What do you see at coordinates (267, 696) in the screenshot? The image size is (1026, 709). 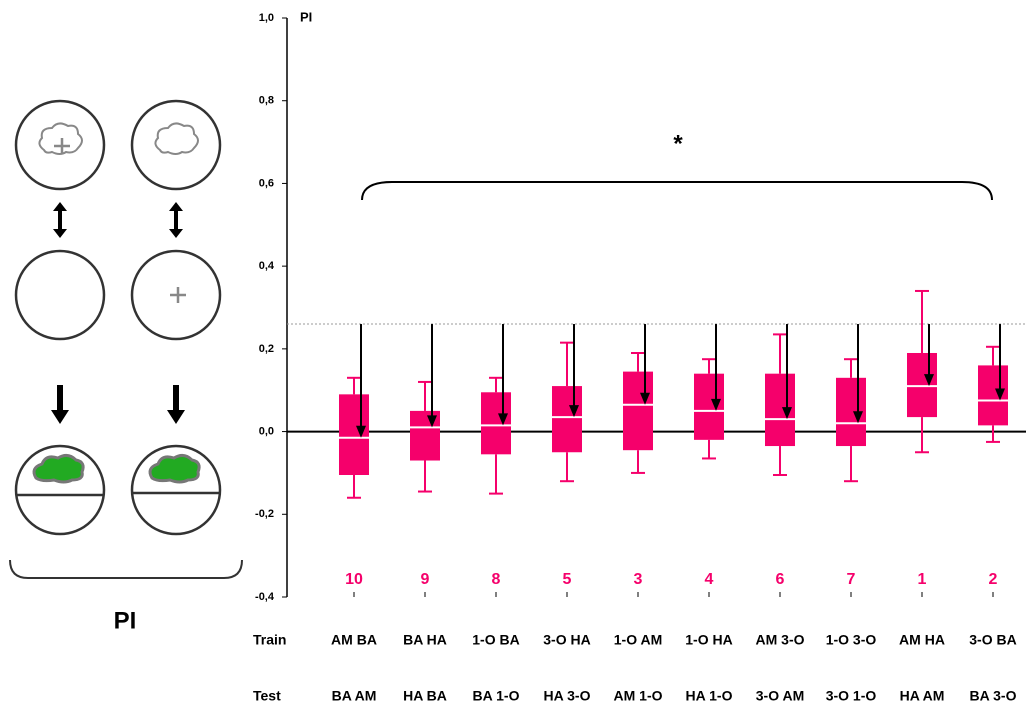 I see `row-label: Test` at bounding box center [267, 696].